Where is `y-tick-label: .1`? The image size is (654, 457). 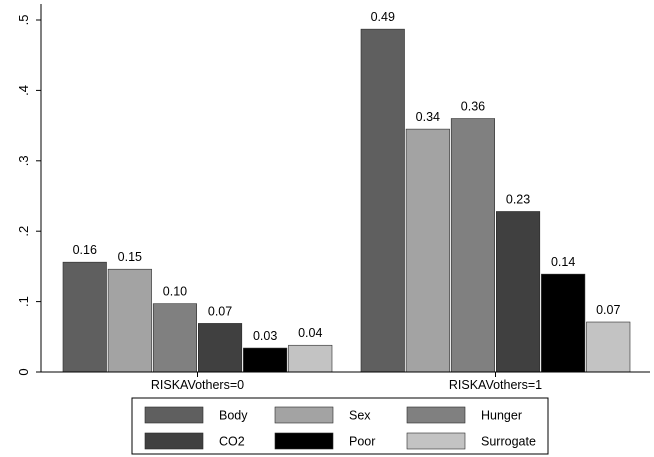
y-tick-label: .1 is located at coordinates (23, 301).